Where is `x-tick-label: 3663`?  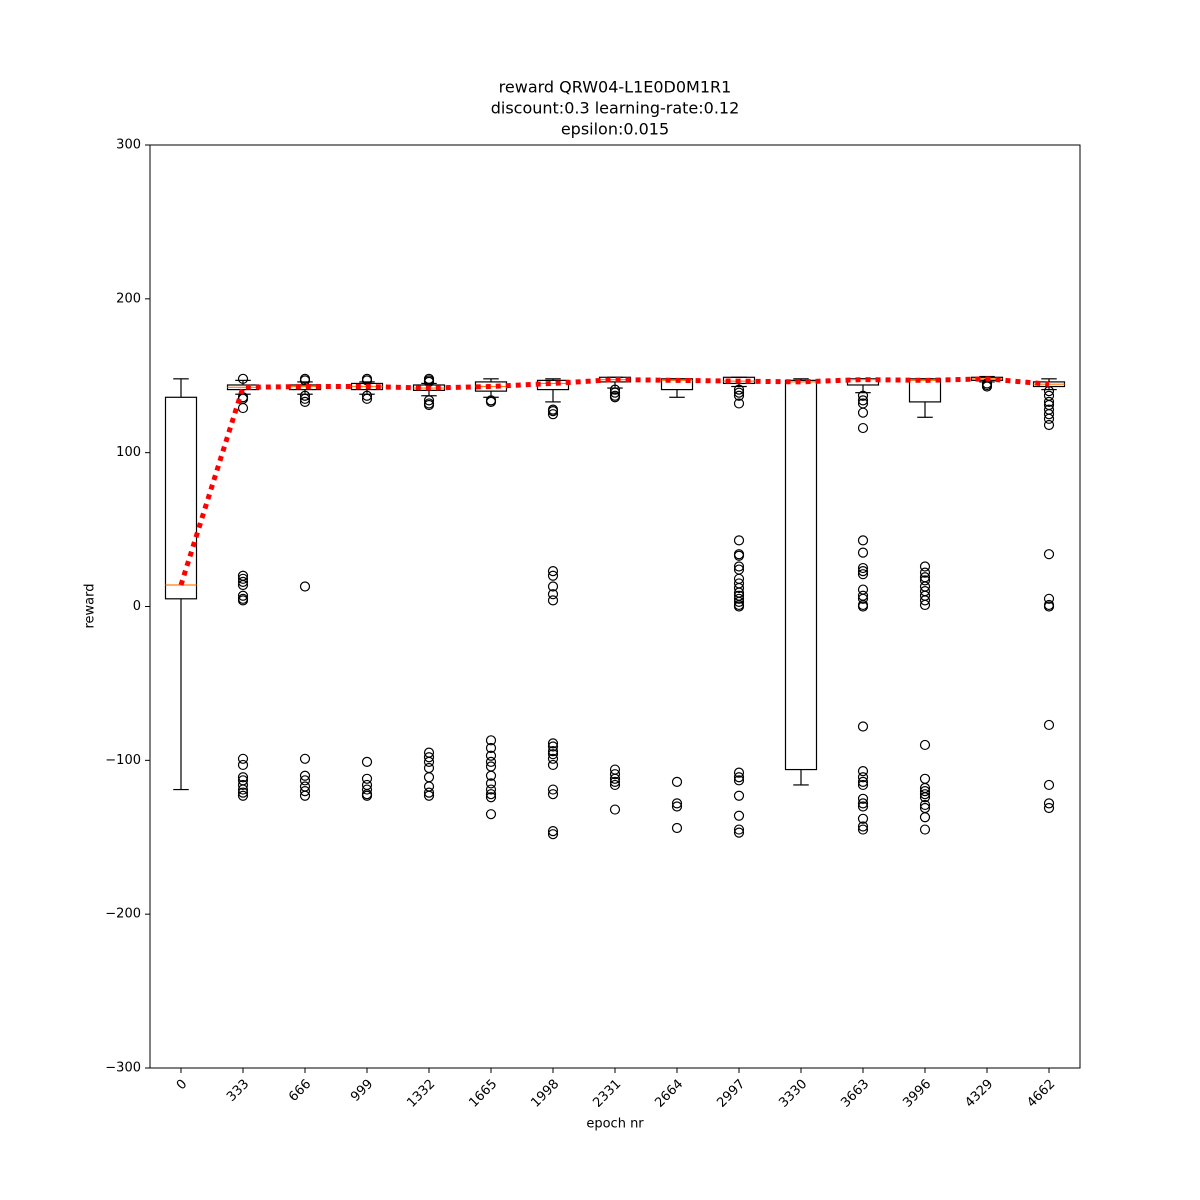
x-tick-label: 3663 is located at coordinates (855, 1094).